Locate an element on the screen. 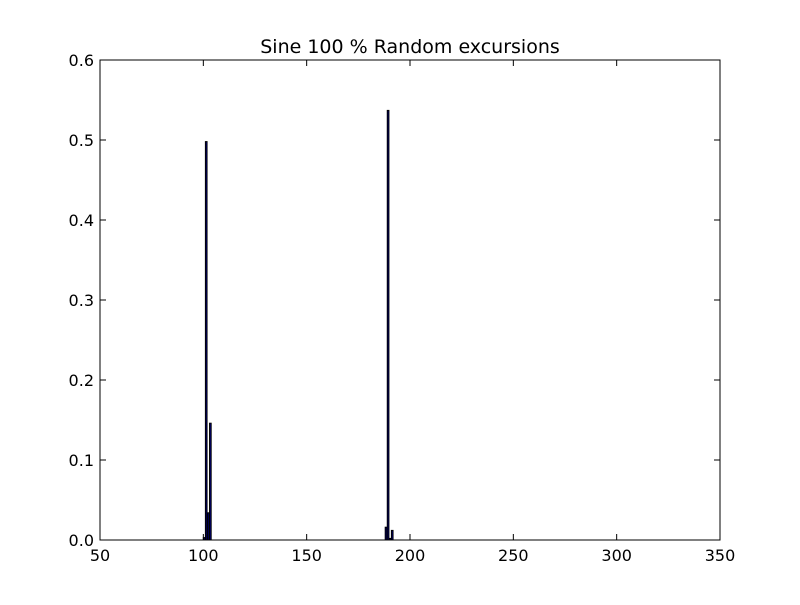  y-tick-label: 0.4 is located at coordinates (81, 220).